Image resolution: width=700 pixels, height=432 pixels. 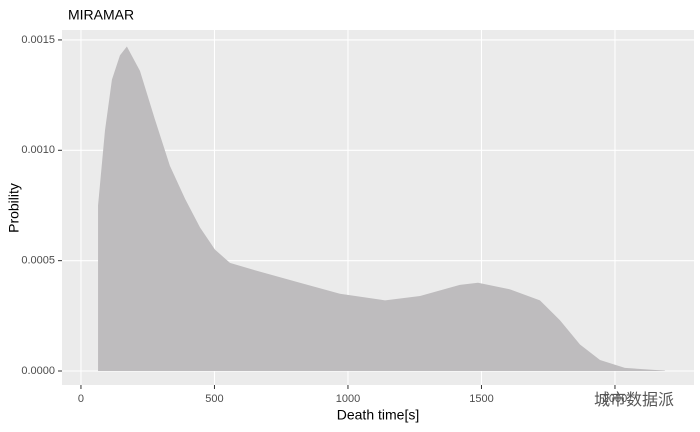 I want to click on x-tick-label: 2000, so click(x=615, y=399).